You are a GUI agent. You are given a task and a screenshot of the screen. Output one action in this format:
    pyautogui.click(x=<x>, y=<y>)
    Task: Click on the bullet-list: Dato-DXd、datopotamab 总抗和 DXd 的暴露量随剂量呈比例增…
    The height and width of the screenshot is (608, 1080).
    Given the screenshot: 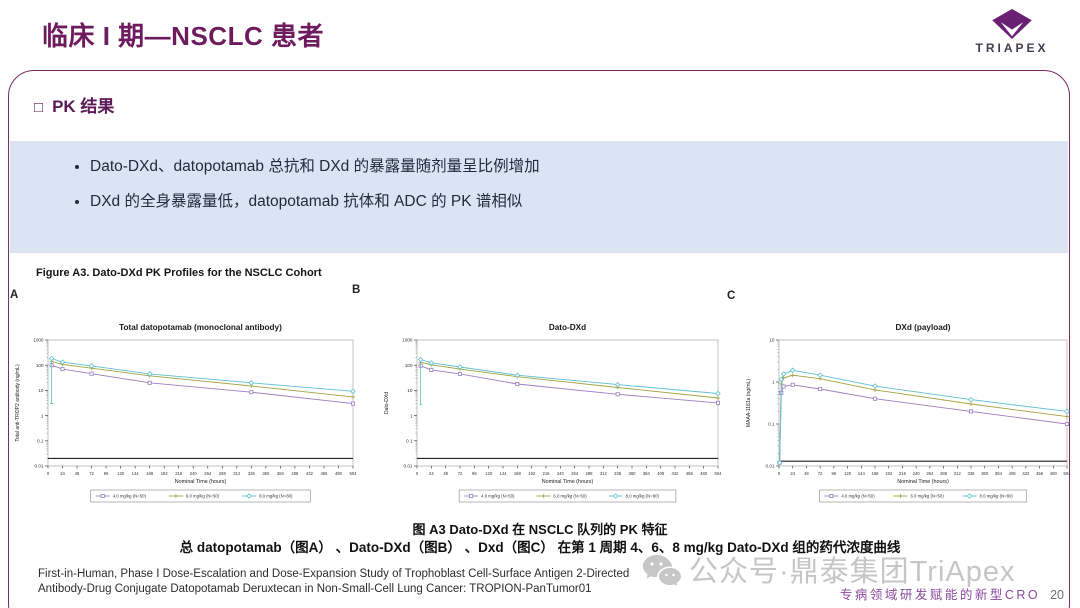 What is the action you would take?
    pyautogui.click(x=306, y=191)
    